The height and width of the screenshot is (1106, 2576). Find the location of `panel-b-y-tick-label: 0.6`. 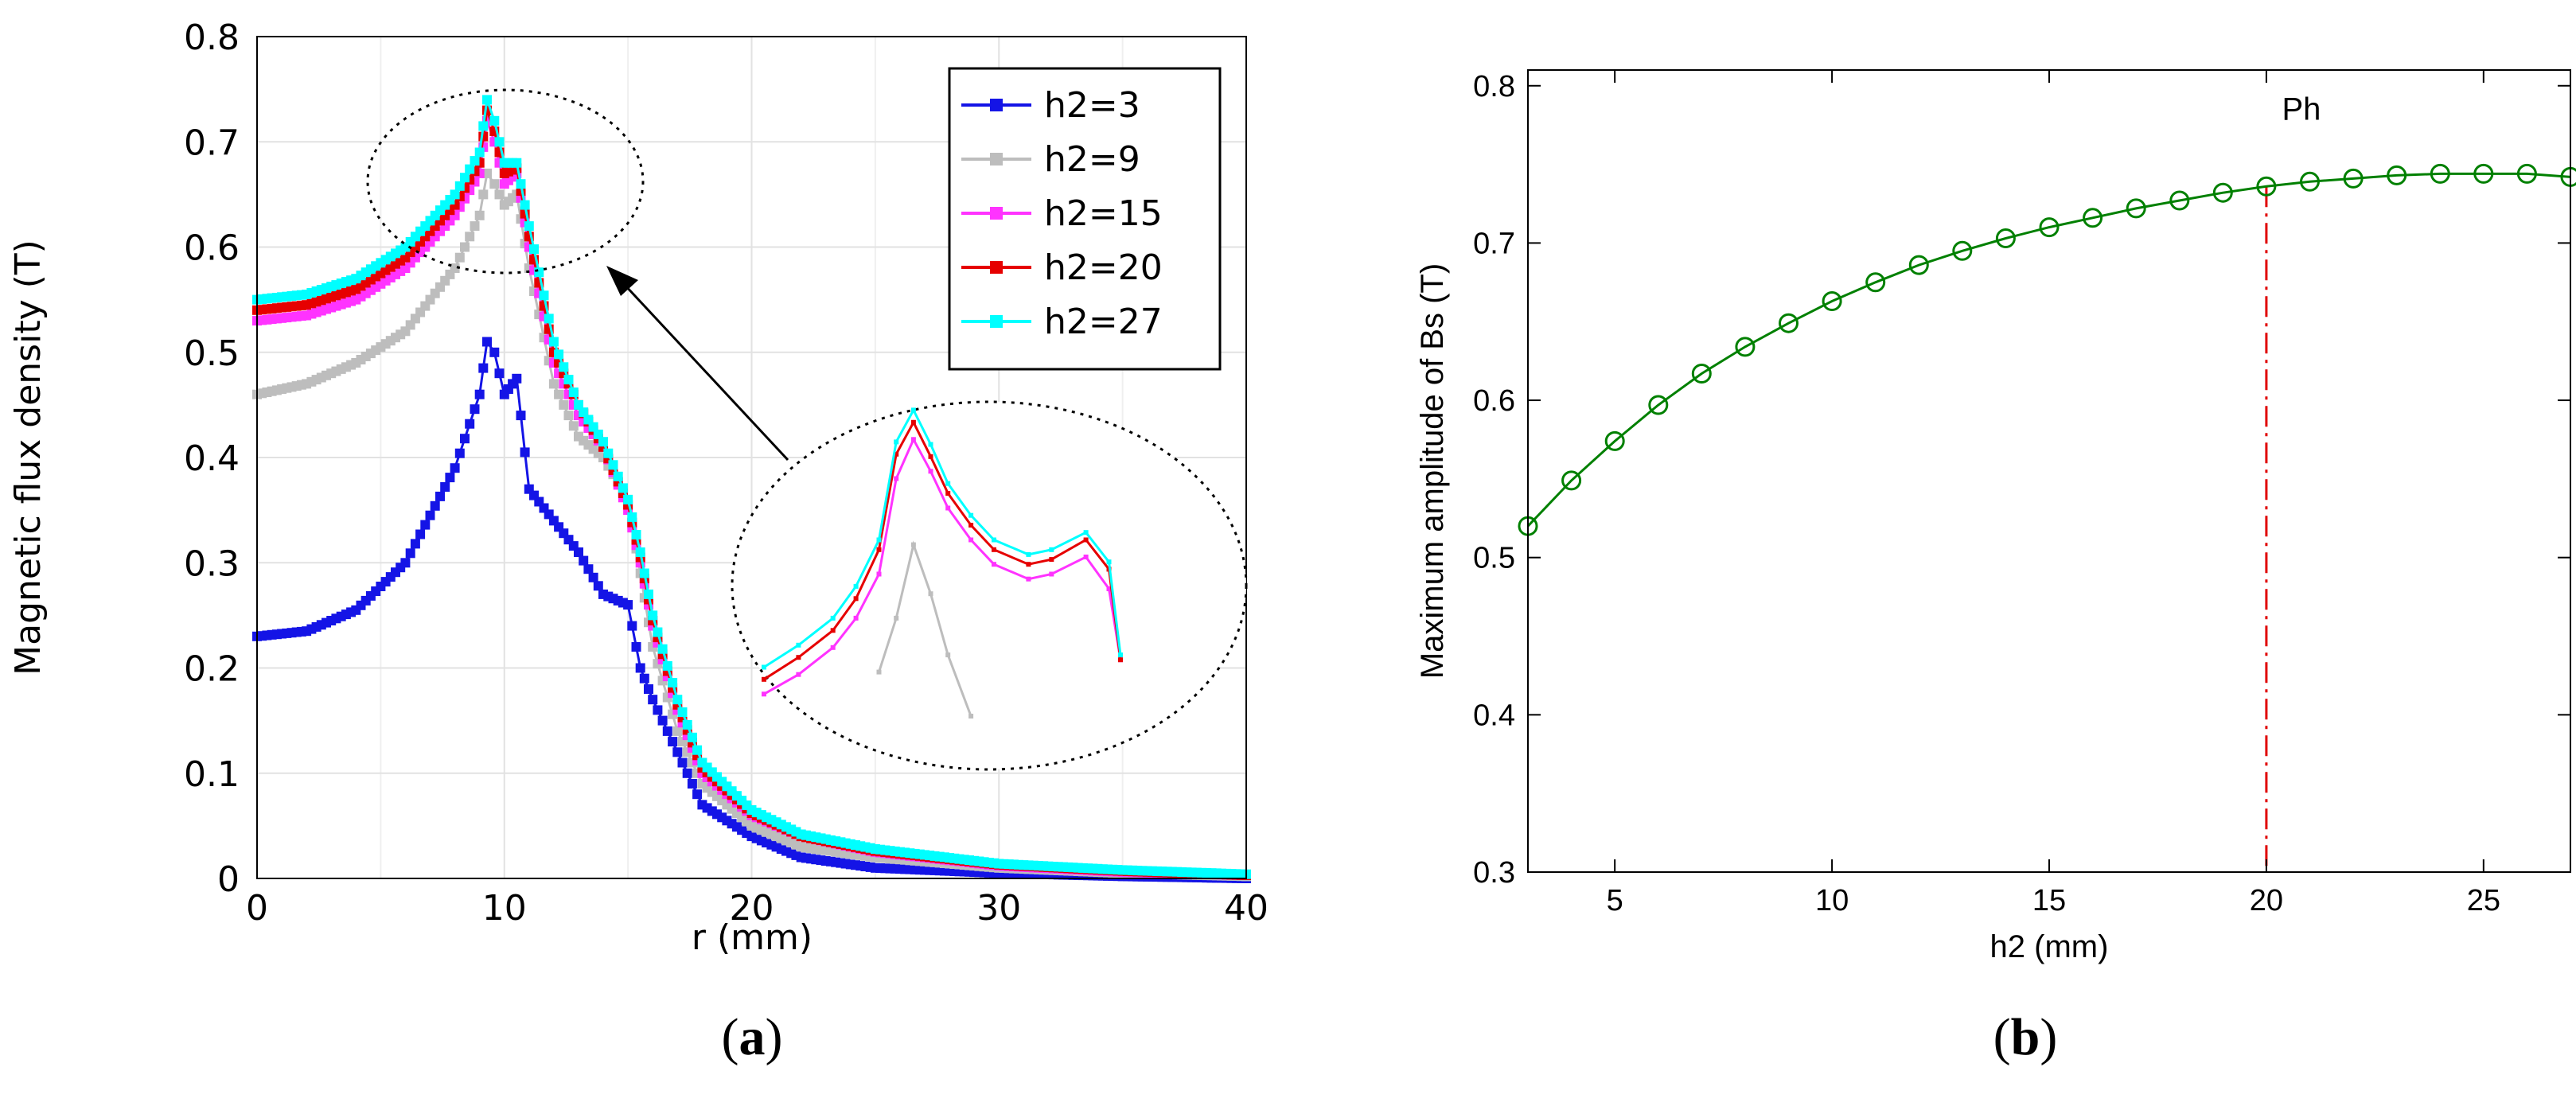

panel-b-y-tick-label: 0.6 is located at coordinates (1494, 401).